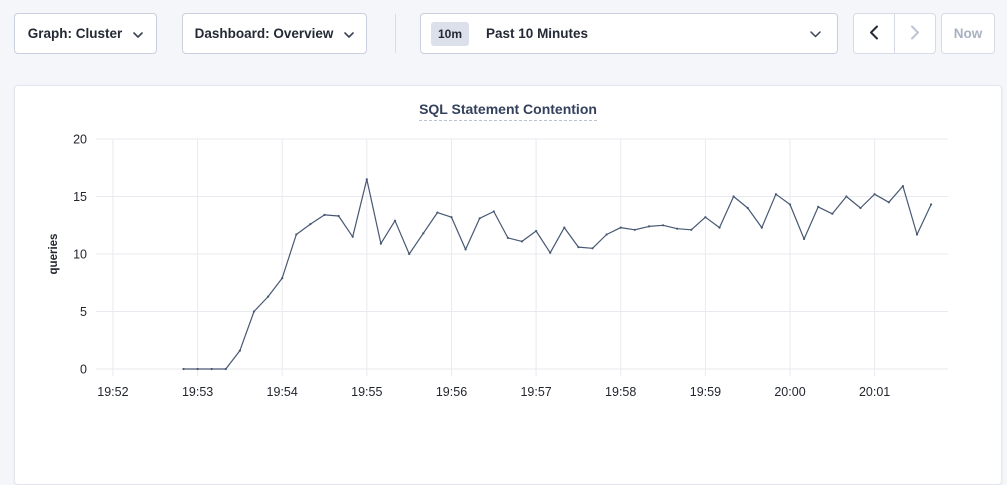 Image resolution: width=1007 pixels, height=485 pixels. What do you see at coordinates (264, 33) in the screenshot?
I see `dashboard-dropdown-label: Dashboard: Overview` at bounding box center [264, 33].